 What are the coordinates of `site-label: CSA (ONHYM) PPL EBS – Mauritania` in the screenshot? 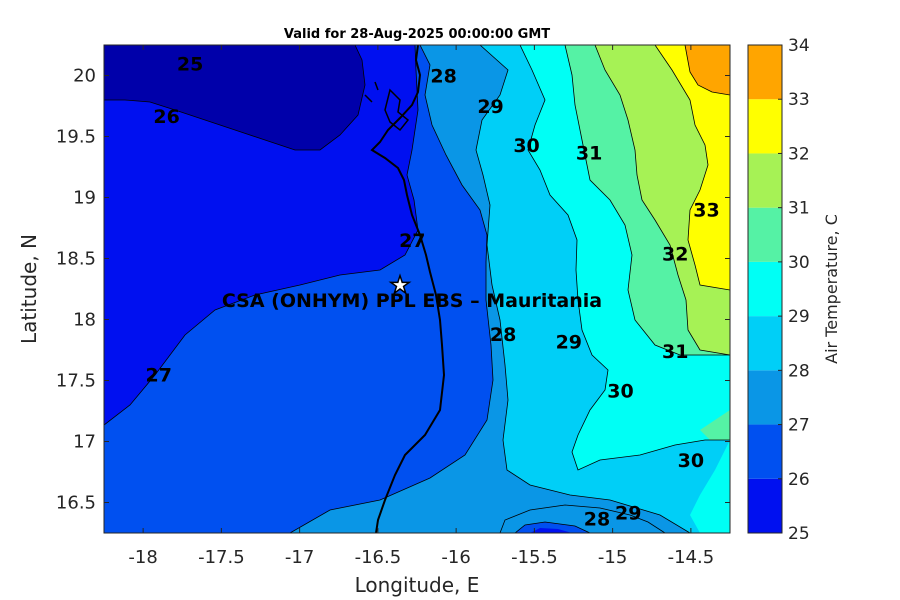 It's located at (412, 301).